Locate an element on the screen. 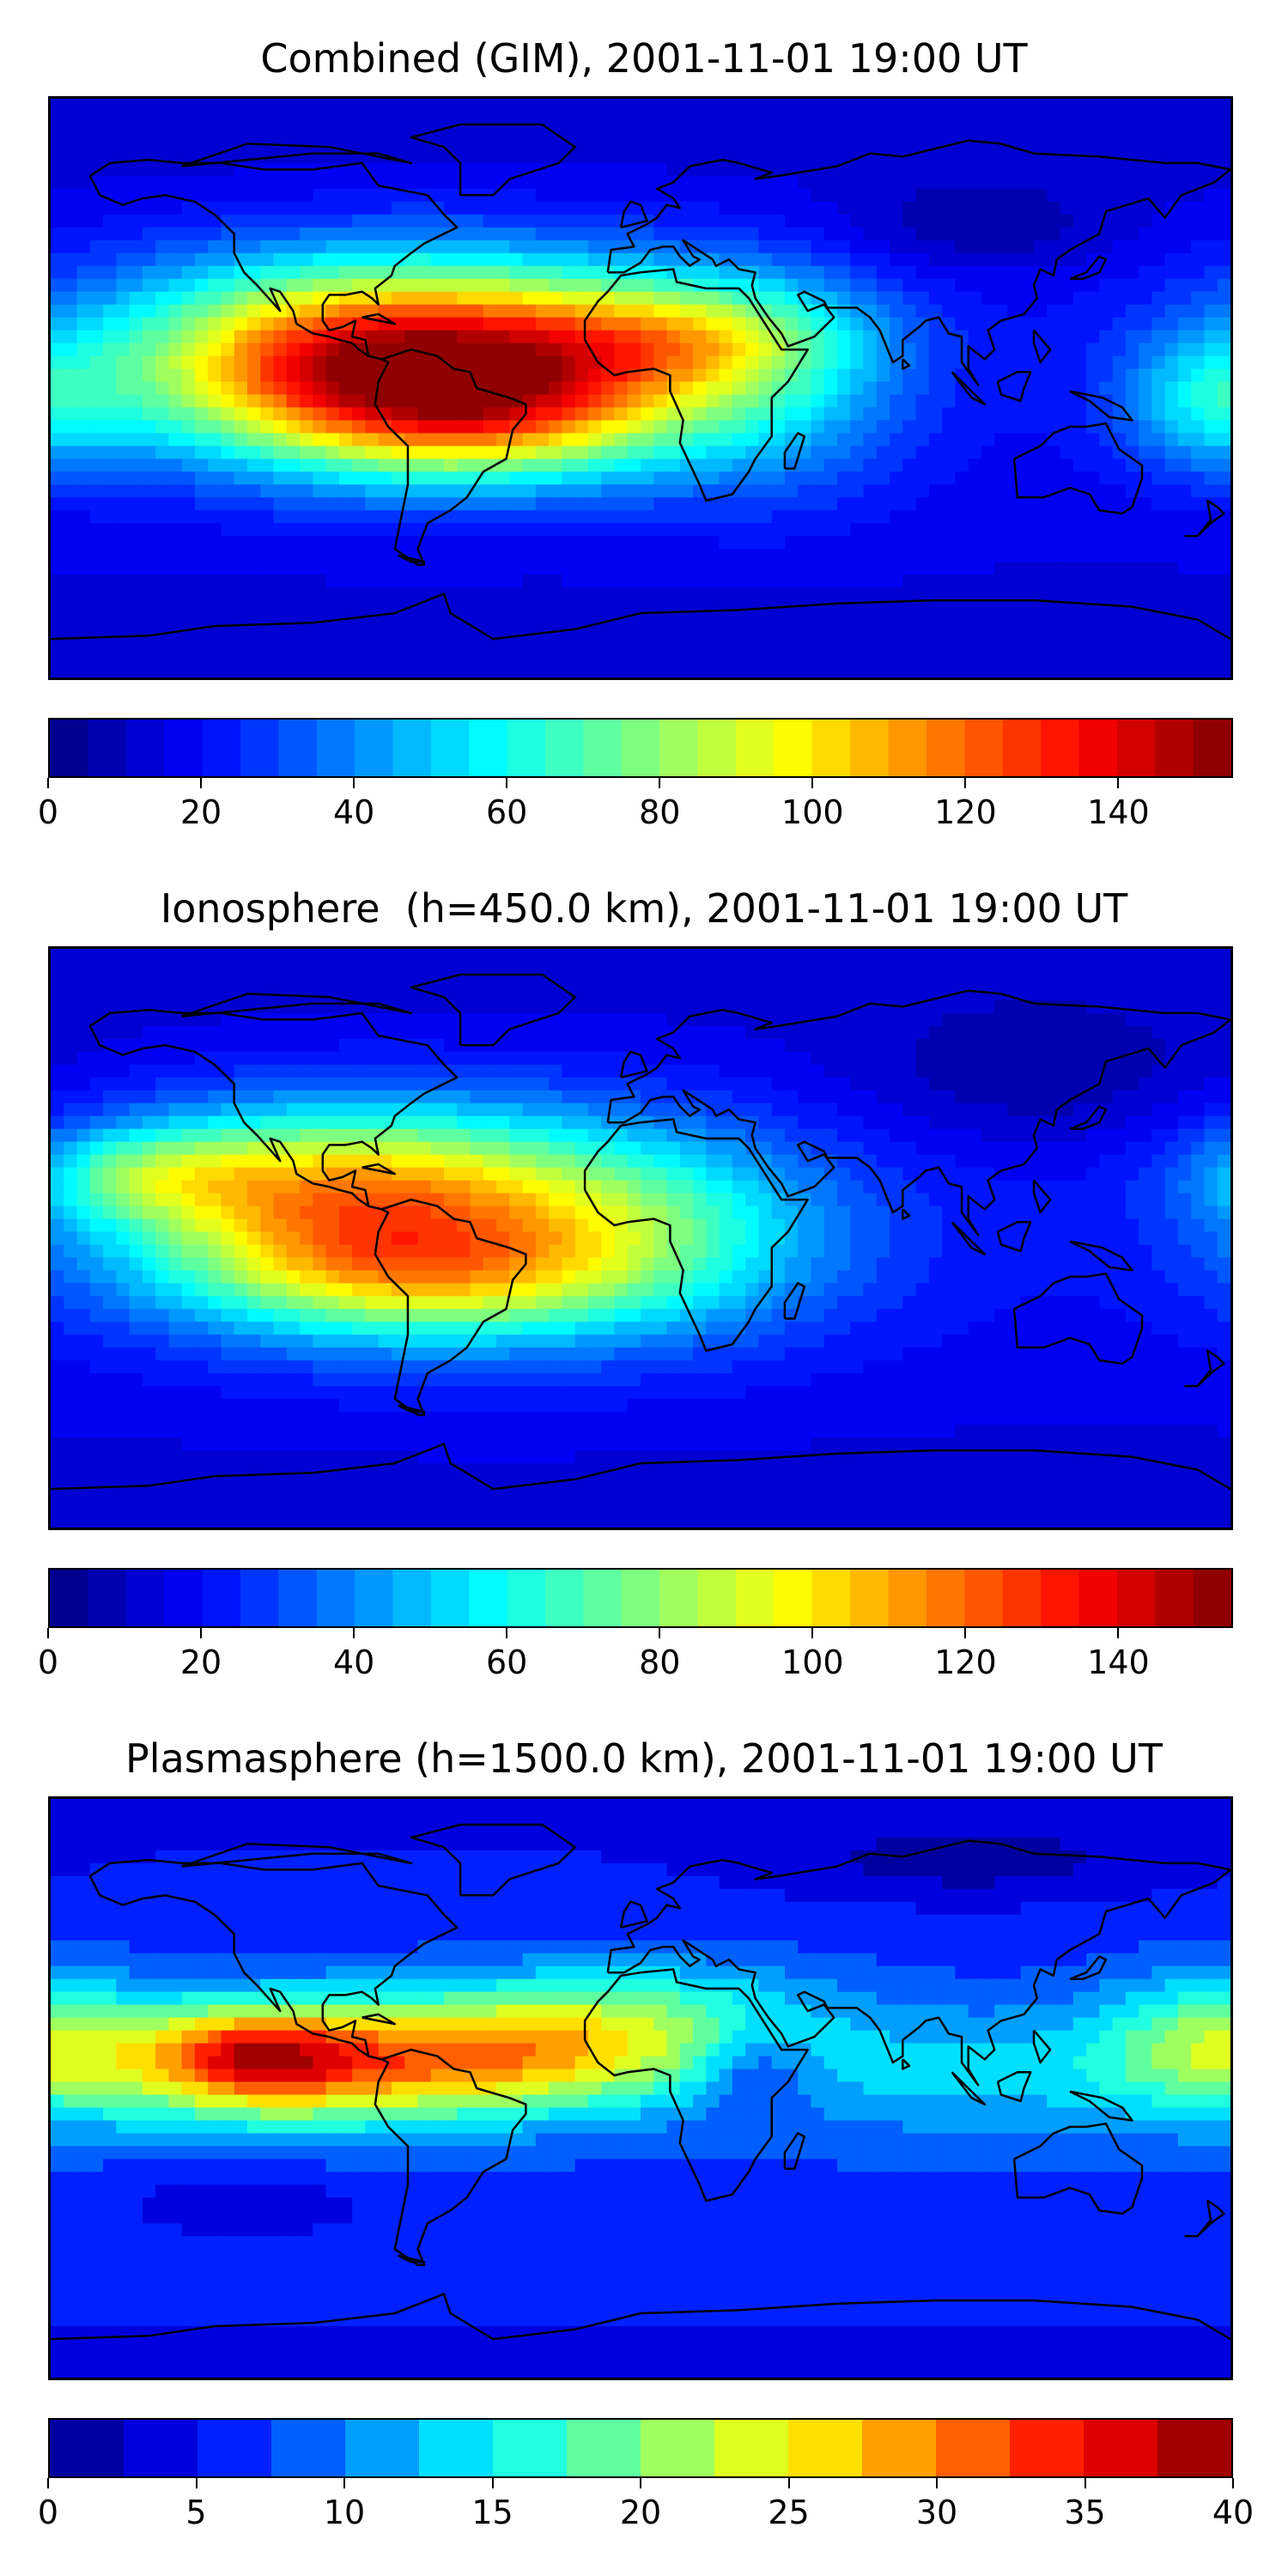 The image size is (1288, 2576). colorbar-swatch is located at coordinates (565, 748).